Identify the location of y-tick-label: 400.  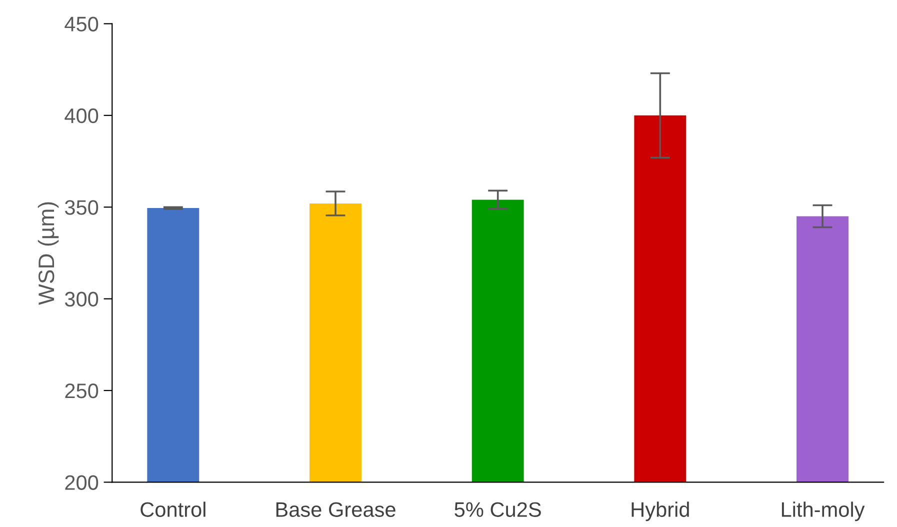
(81, 116).